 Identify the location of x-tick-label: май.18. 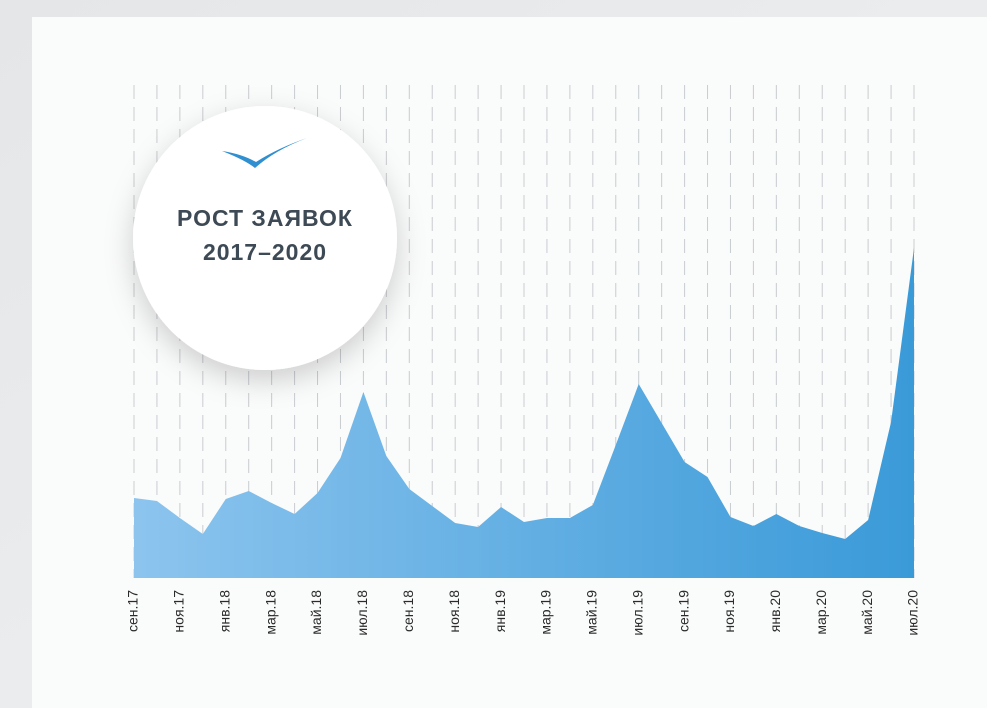
(316, 612).